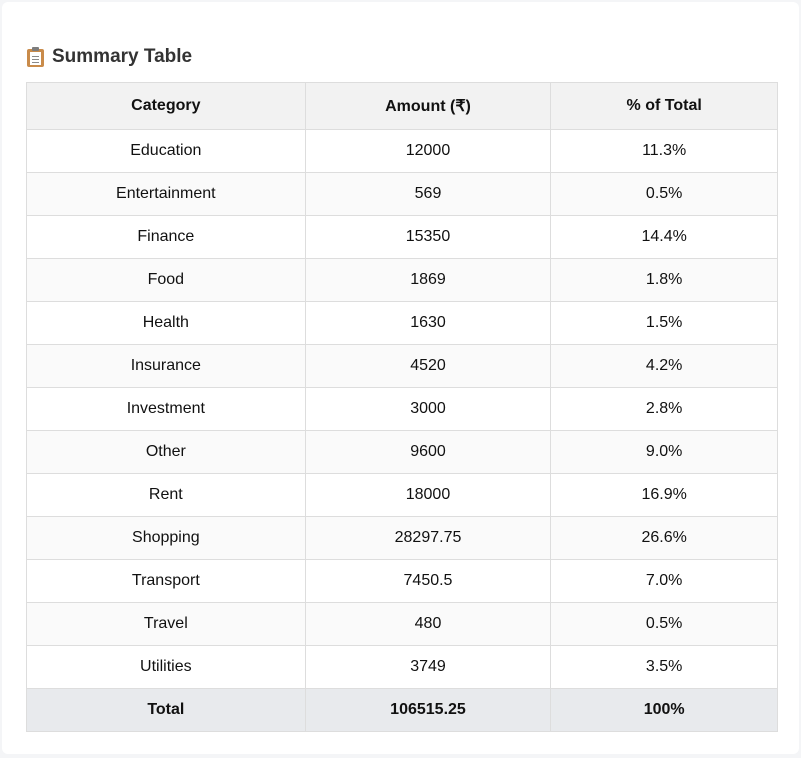 This screenshot has width=801, height=758. Describe the element at coordinates (166, 667) in the screenshot. I see `cell-category: Utilities` at that location.